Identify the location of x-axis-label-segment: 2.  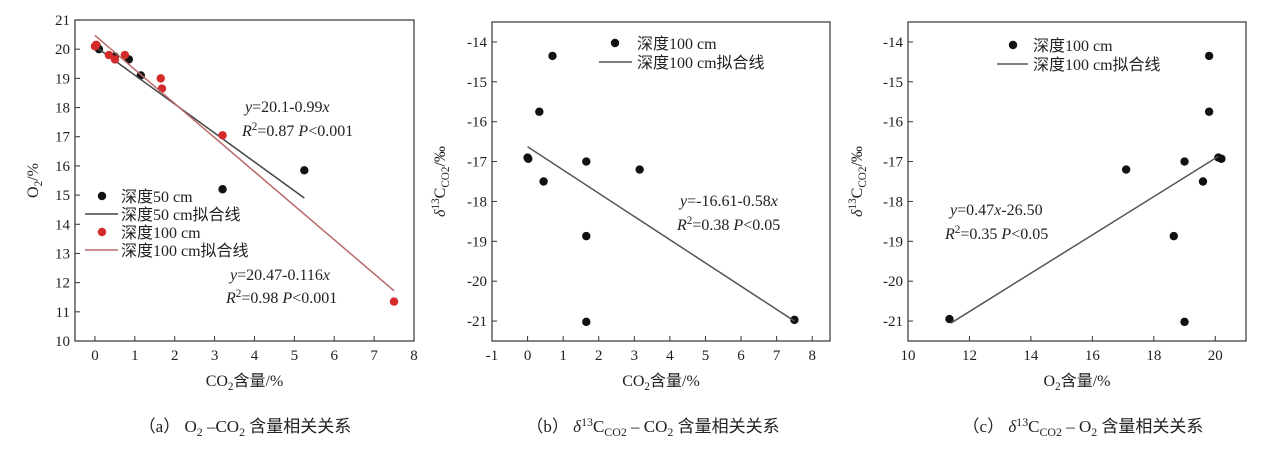
(231, 387).